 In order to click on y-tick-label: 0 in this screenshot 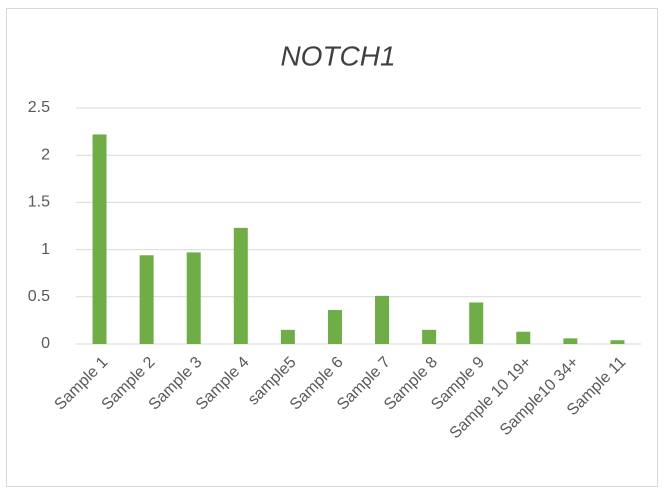, I will do `click(45, 343)`.